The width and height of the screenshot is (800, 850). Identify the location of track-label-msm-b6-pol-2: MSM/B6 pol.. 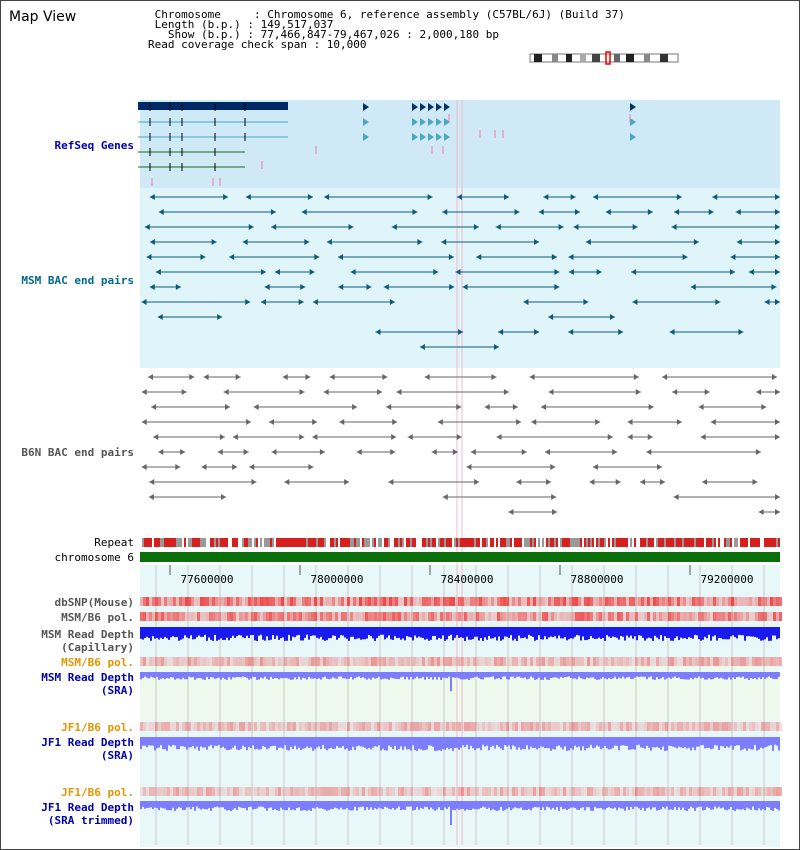
(97, 662).